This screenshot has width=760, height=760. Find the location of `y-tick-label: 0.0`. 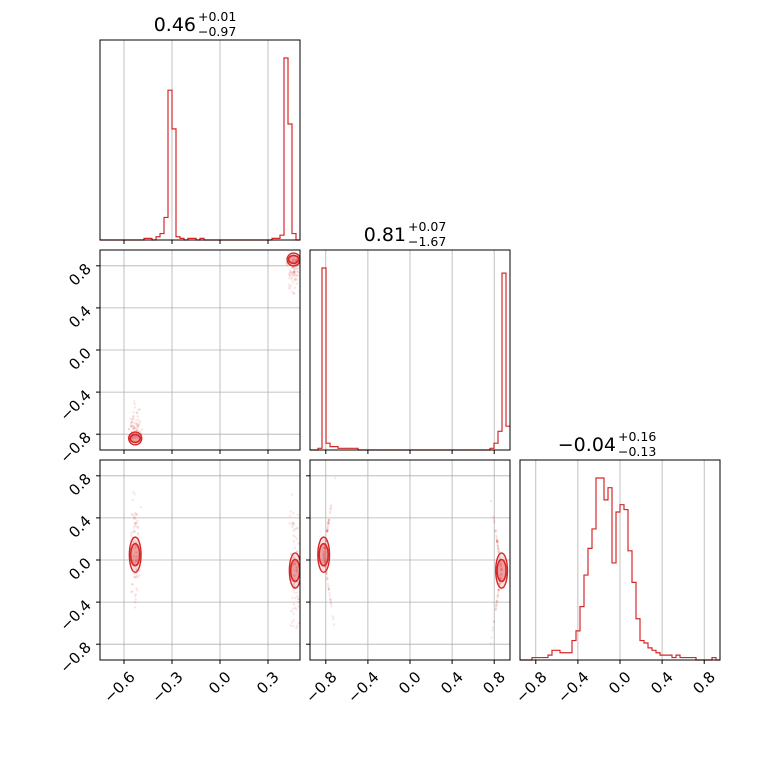

y-tick-label: 0.0 is located at coordinates (80, 359).